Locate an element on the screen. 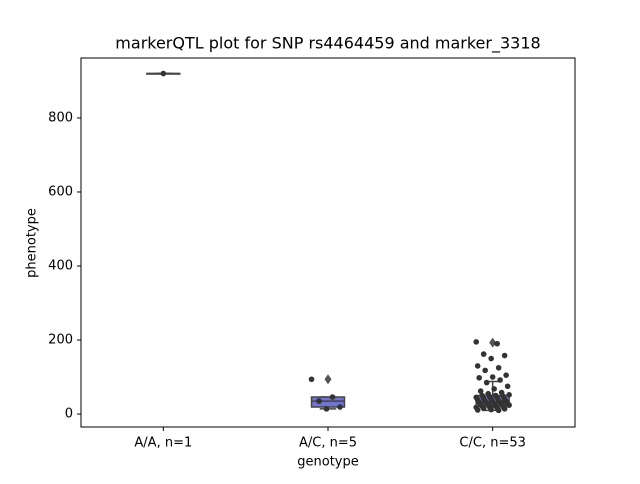 This screenshot has width=640, height=484. x-axis-label: genotype is located at coordinates (327, 462).